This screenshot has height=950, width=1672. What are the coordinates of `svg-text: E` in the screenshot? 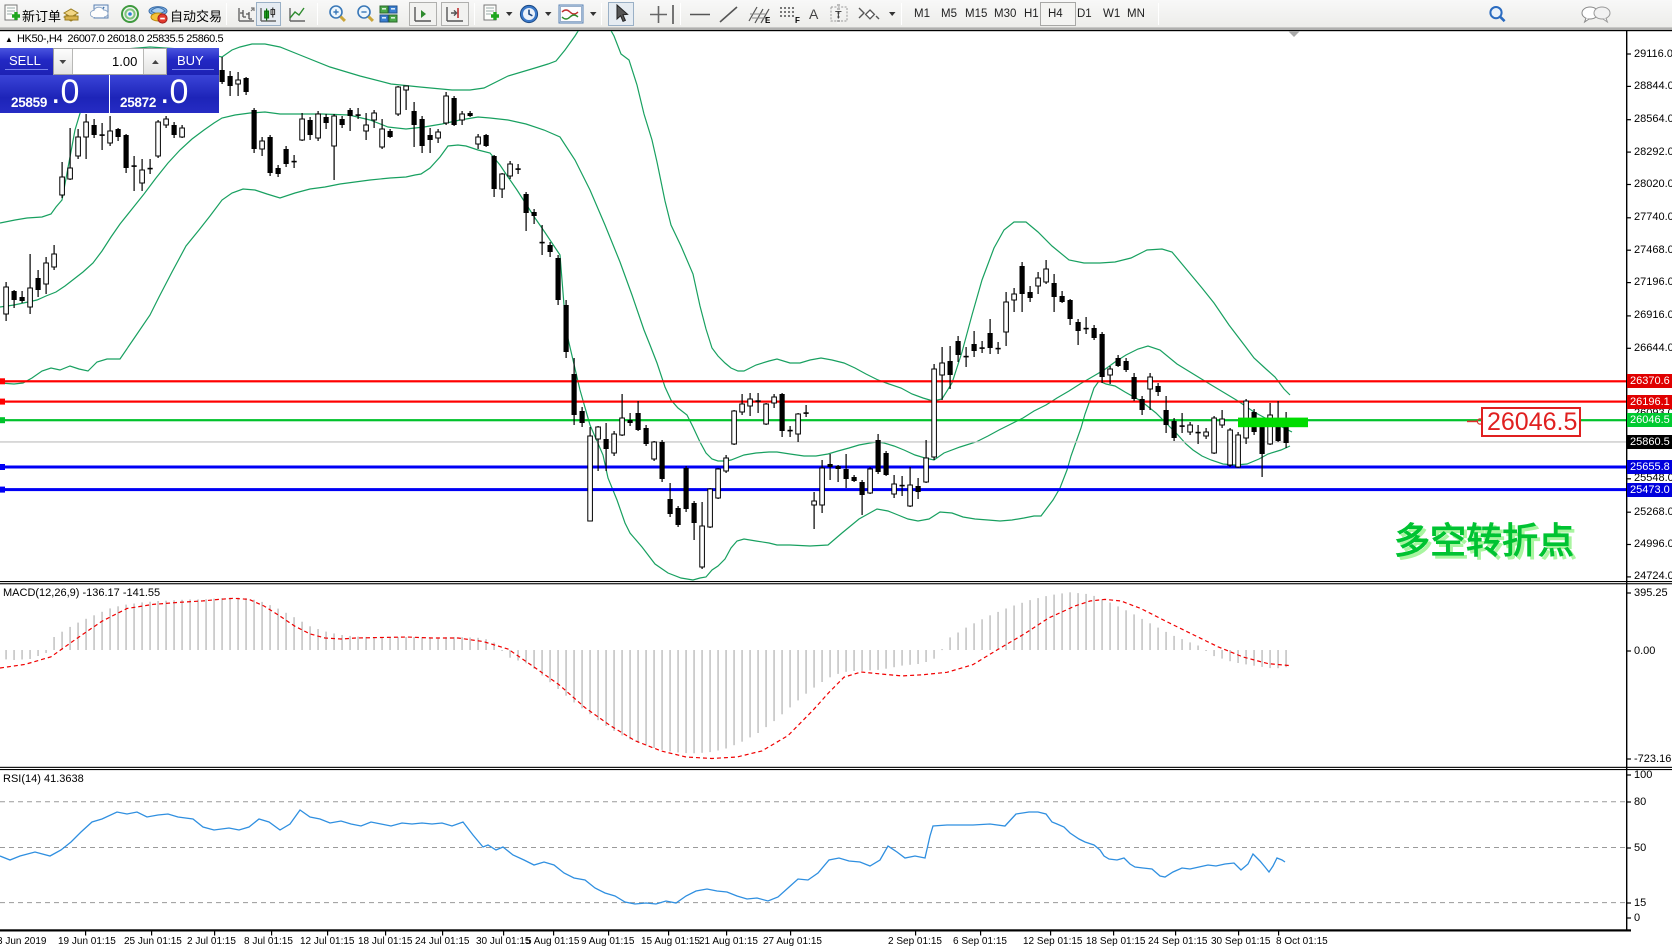 It's located at (768, 20).